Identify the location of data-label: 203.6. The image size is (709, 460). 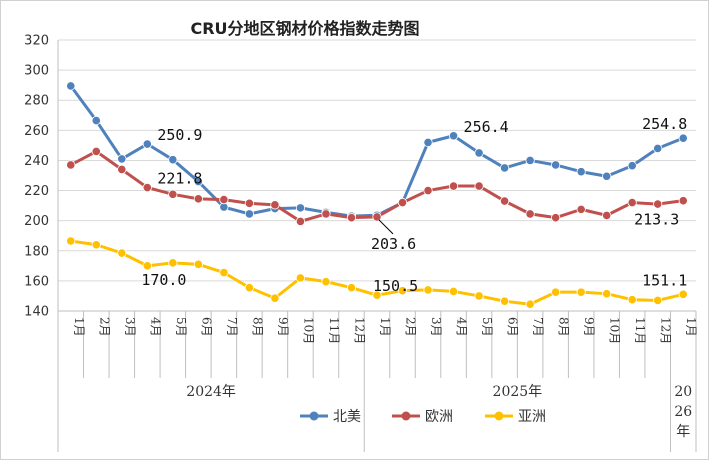
(393, 244).